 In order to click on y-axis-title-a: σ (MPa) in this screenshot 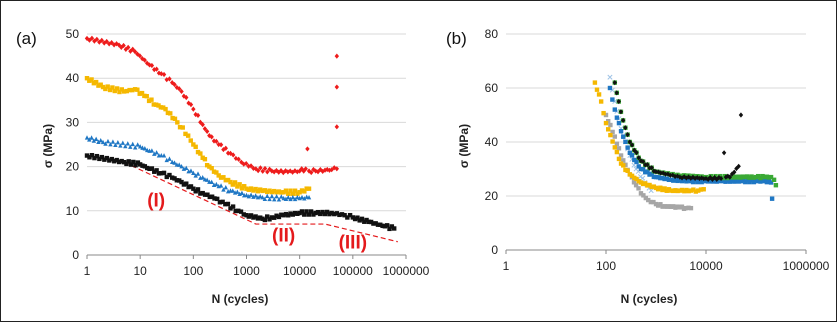, I will do `click(48, 146)`.